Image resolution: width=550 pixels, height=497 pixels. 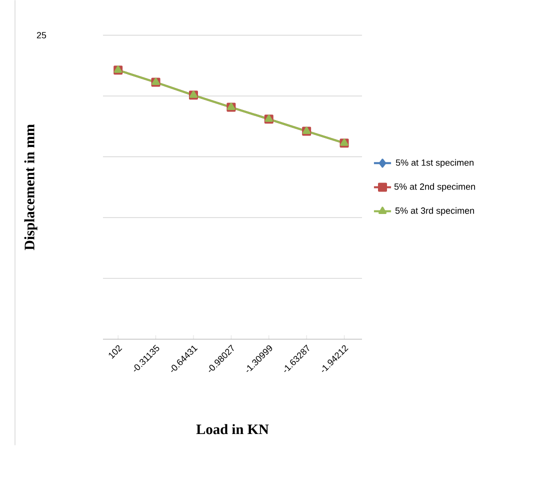 I want to click on x-tick-label: 102, so click(x=115, y=352).